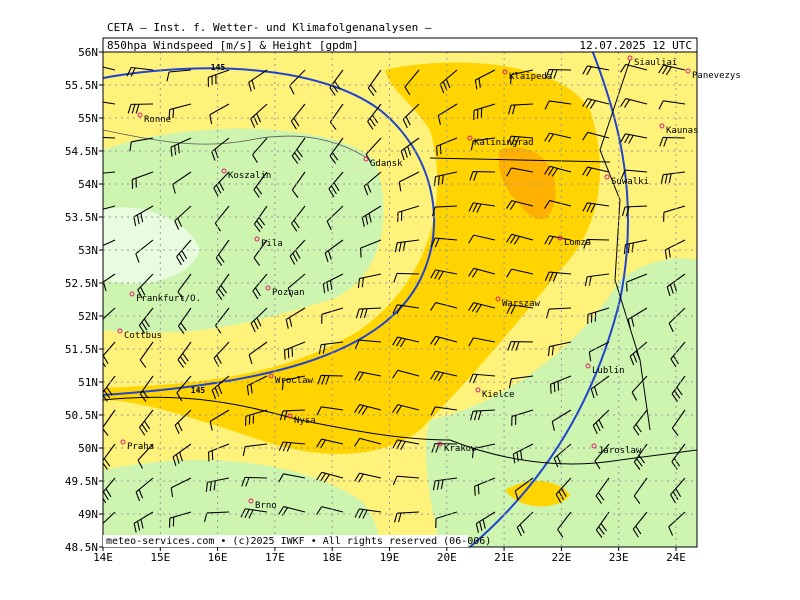 This screenshot has width=800, height=600. What do you see at coordinates (81, 151) in the screenshot?
I see `lat-label: 54.5N` at bounding box center [81, 151].